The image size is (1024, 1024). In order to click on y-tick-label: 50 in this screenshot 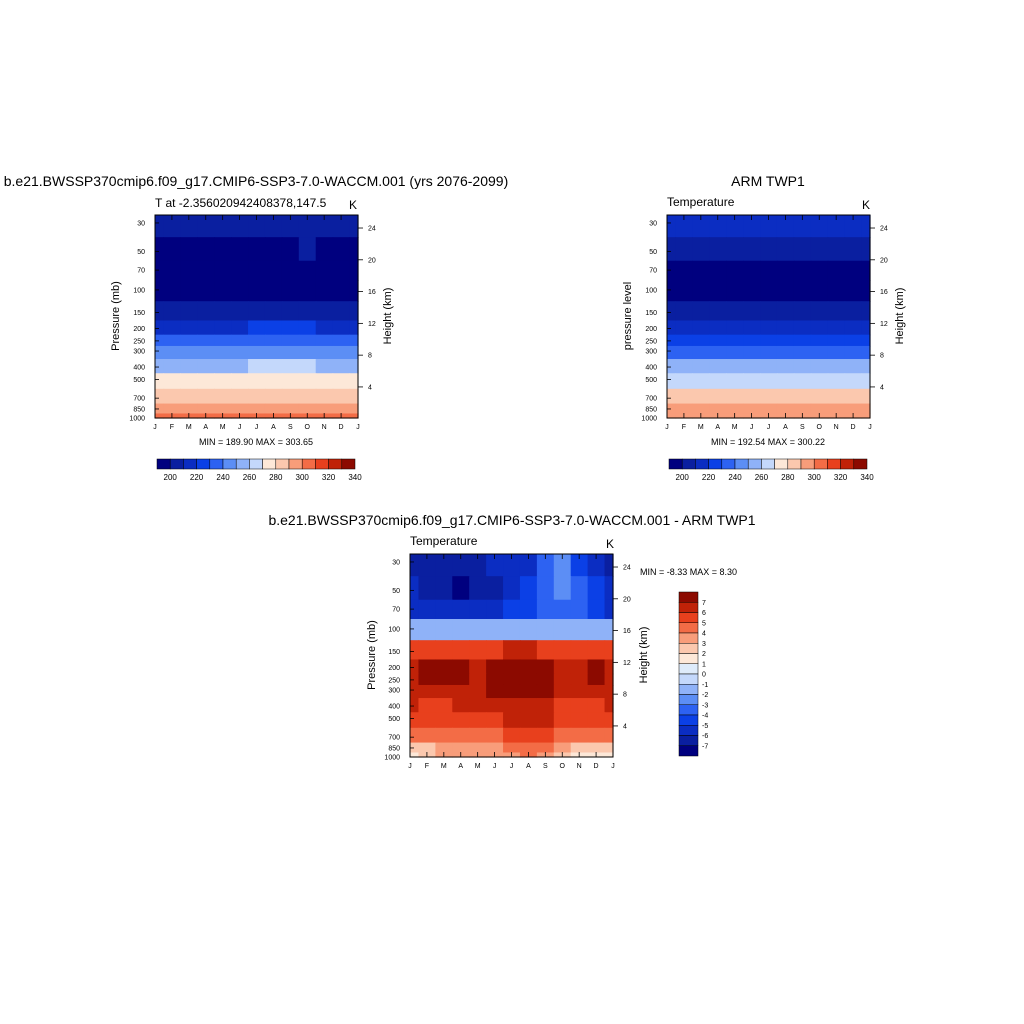, I will do `click(396, 591)`.